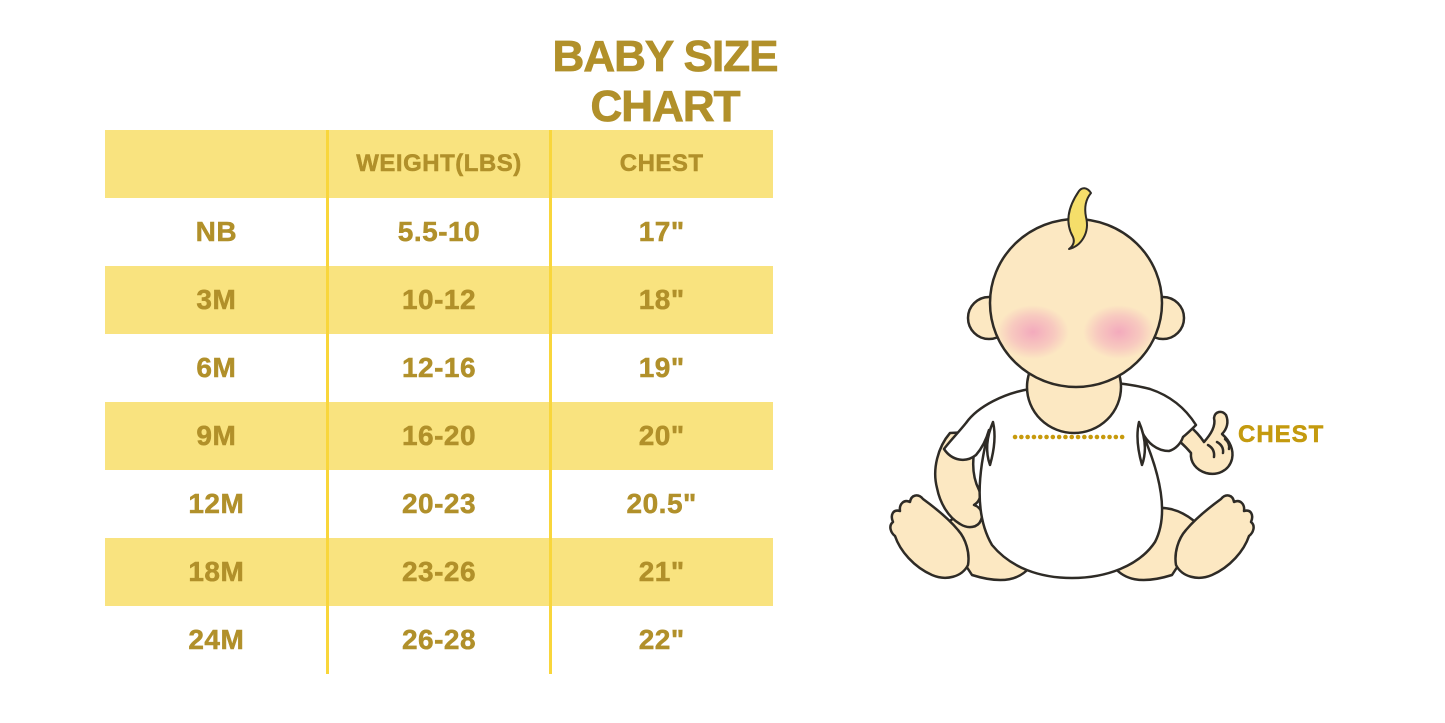  I want to click on baby-right-cheek-blush, so click(1119, 332).